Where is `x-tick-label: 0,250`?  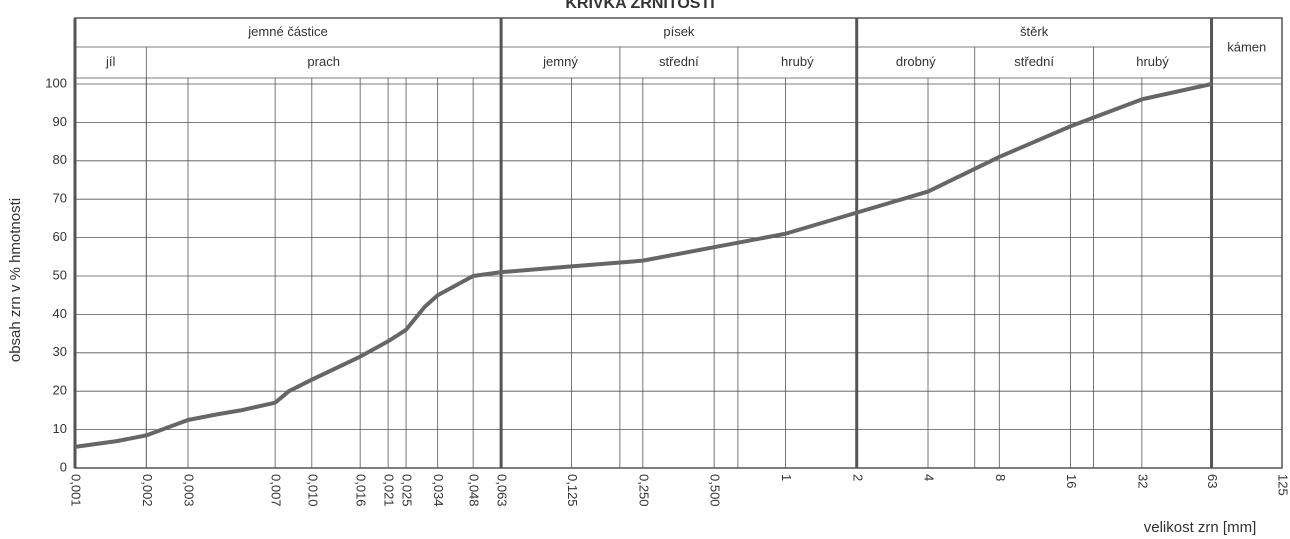
x-tick-label: 0,250 is located at coordinates (643, 490).